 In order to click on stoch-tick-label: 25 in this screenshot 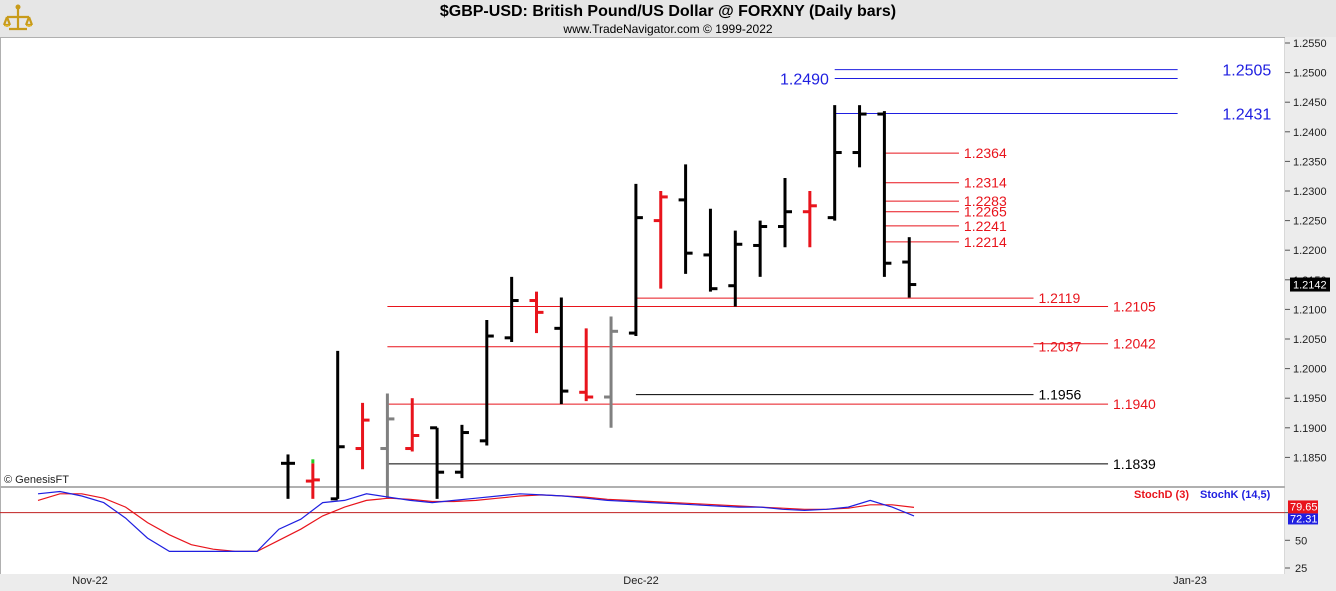, I will do `click(1301, 569)`.